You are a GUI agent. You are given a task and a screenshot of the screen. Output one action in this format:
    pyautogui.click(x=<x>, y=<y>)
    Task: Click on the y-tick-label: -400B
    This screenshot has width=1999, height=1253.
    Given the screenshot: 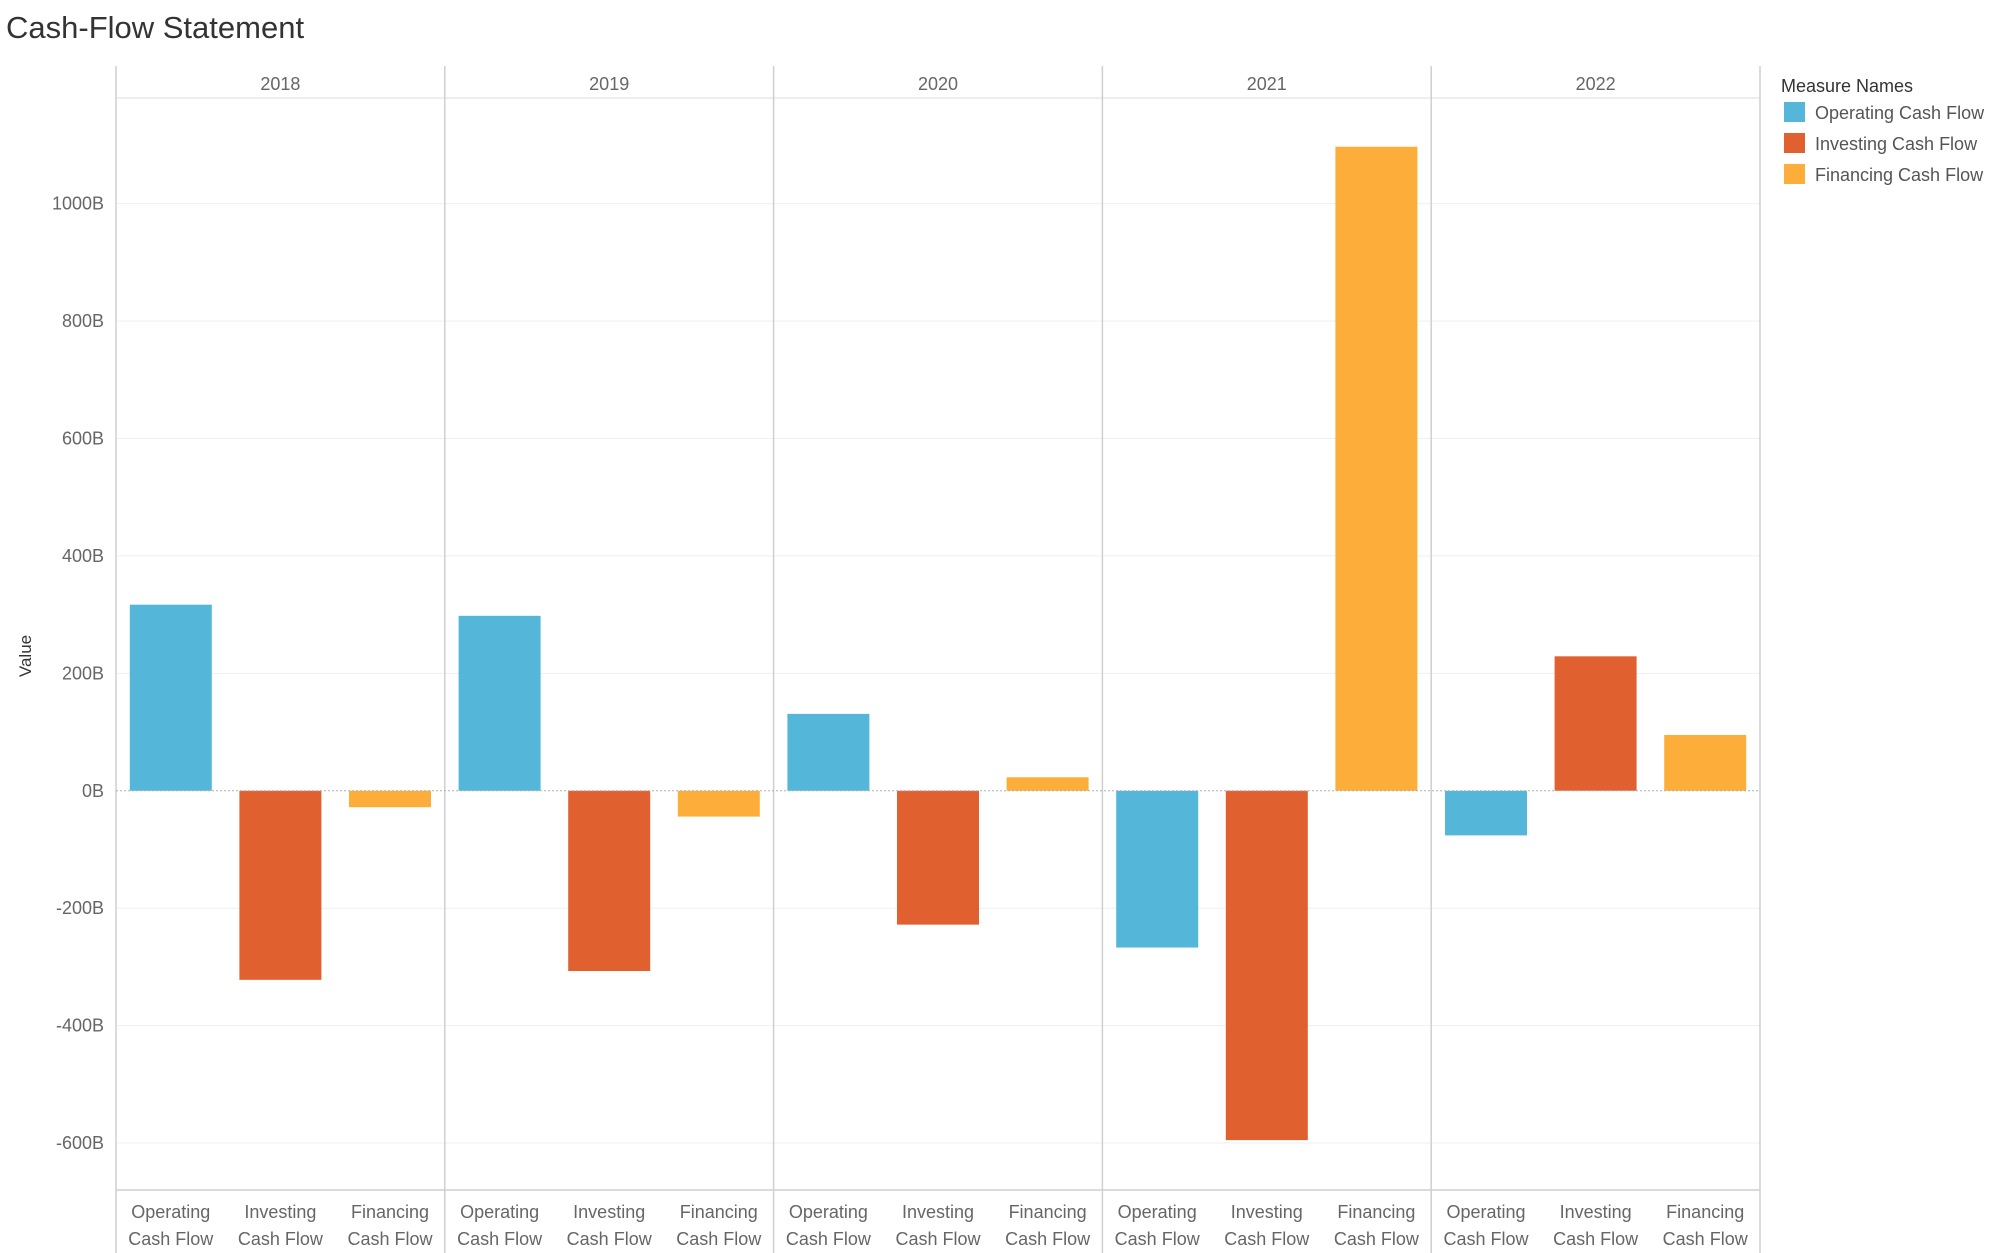 What is the action you would take?
    pyautogui.click(x=80, y=1026)
    